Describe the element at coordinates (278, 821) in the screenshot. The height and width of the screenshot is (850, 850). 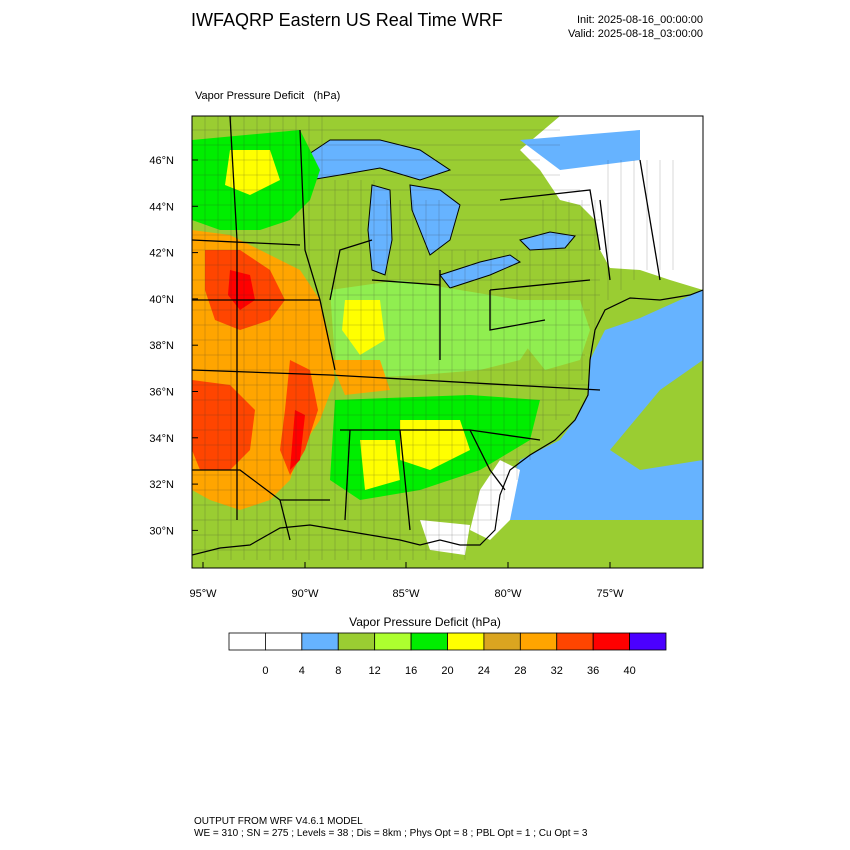
I see `footer-line-1: OUTPUT FROM WRF V4.6.1 MODEL` at that location.